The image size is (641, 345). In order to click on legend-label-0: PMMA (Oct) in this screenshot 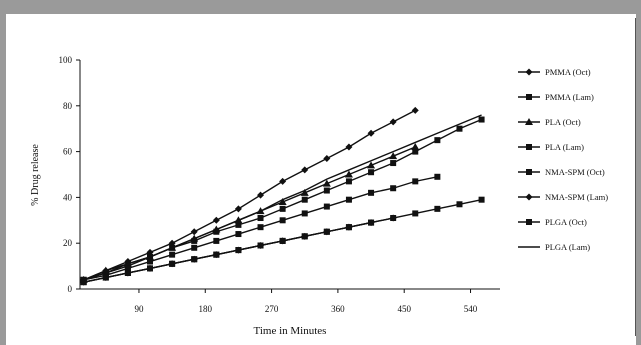, I will do `click(568, 72)`.